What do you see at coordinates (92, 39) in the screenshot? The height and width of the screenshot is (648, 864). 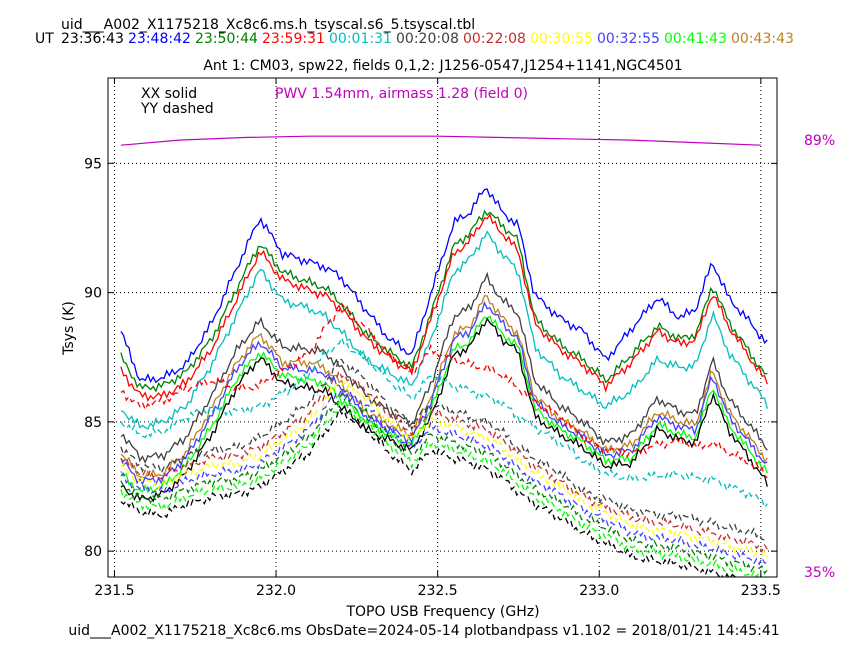 I see `ut-time-0: 23:36:43` at bounding box center [92, 39].